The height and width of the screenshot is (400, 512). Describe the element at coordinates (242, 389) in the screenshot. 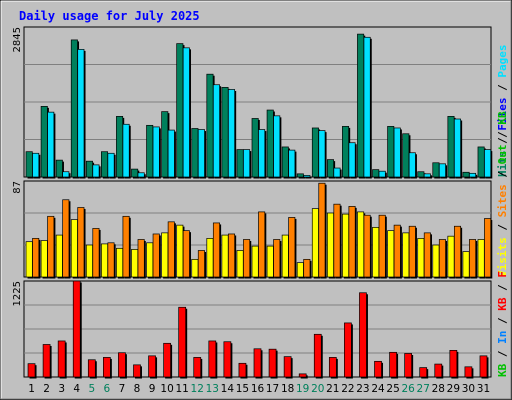

I see `day-label: 15` at that location.